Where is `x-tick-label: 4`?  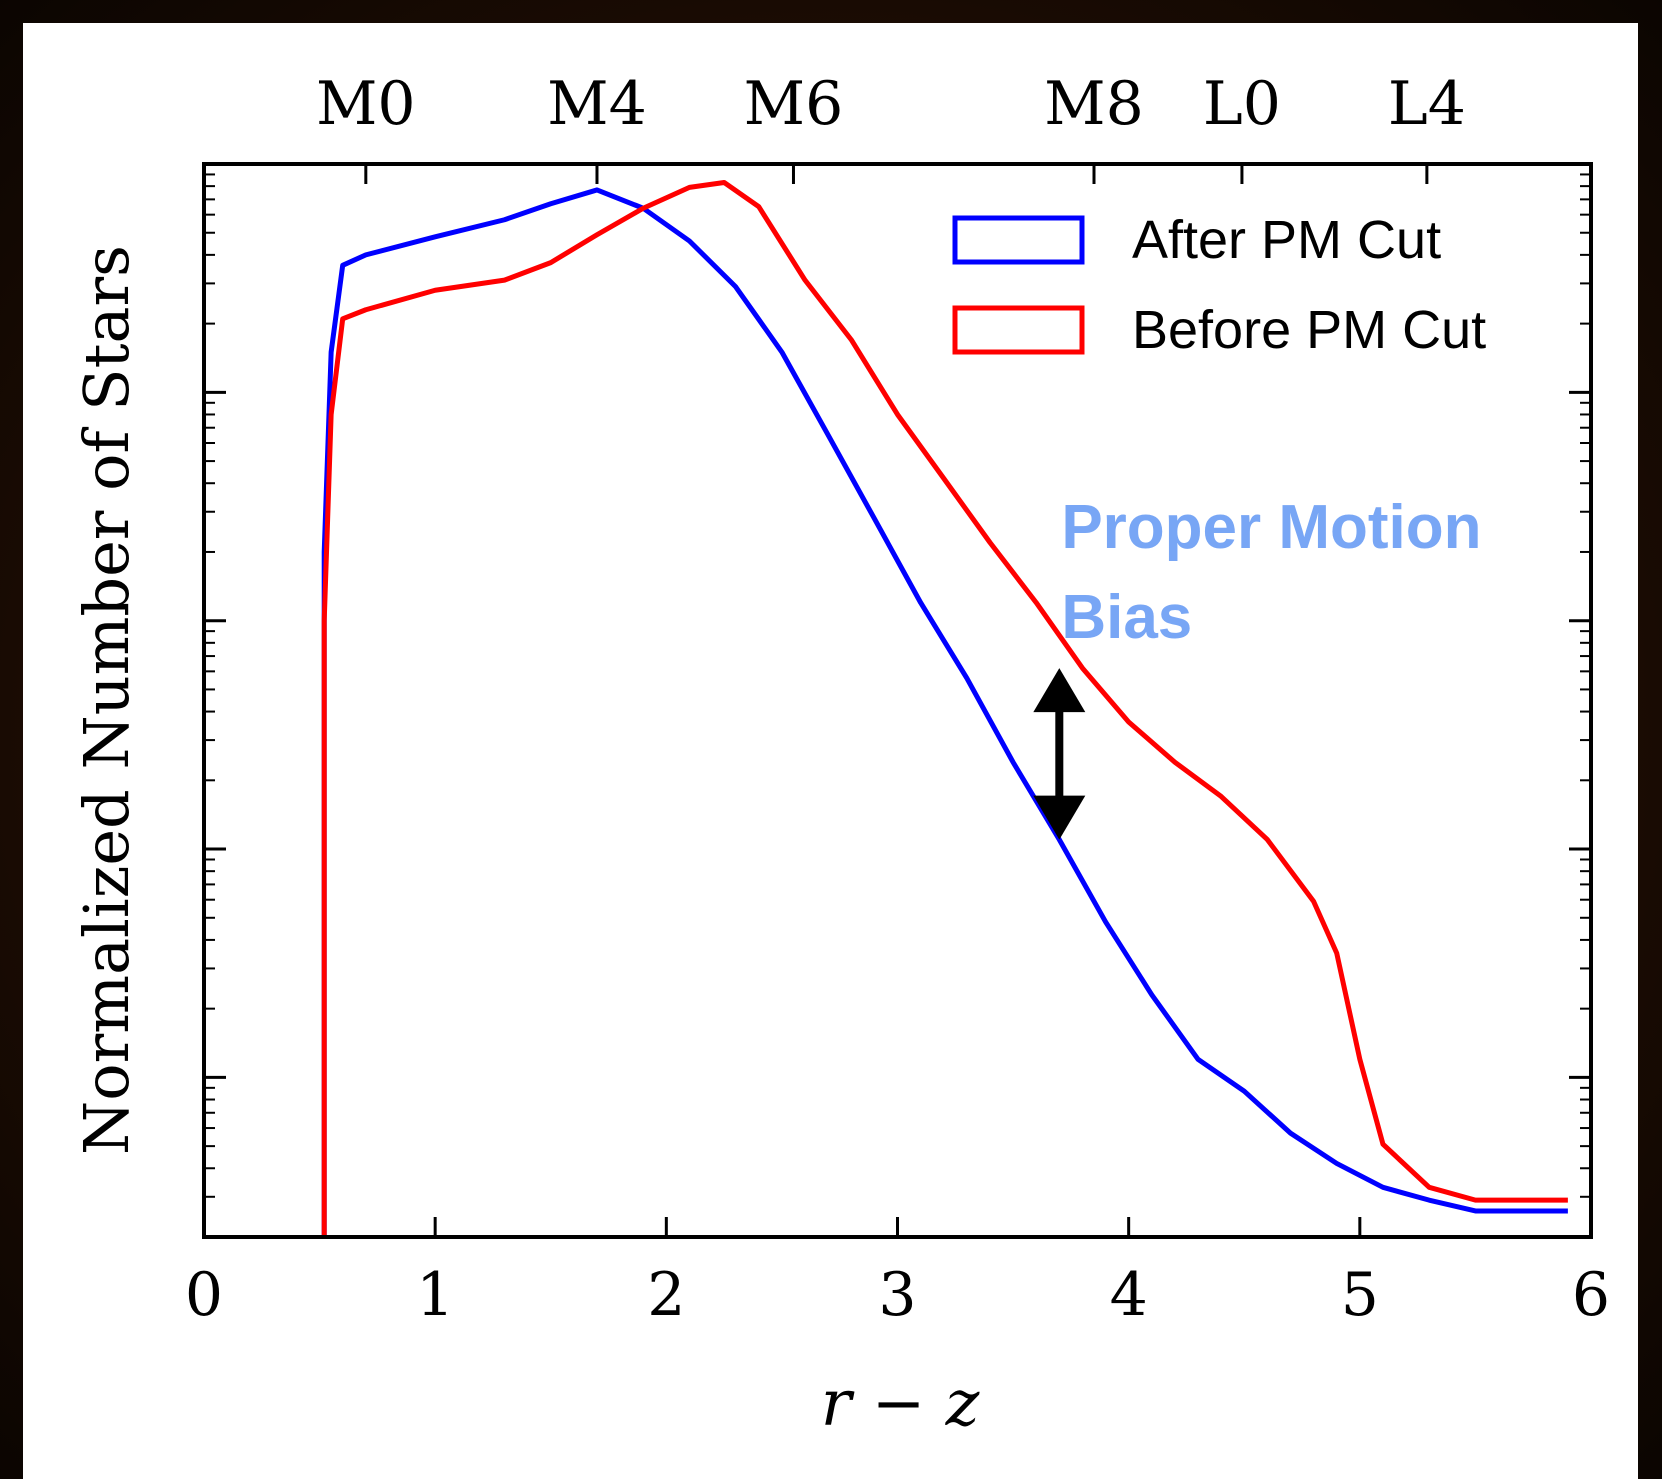 x-tick-label: 4 is located at coordinates (1129, 1295).